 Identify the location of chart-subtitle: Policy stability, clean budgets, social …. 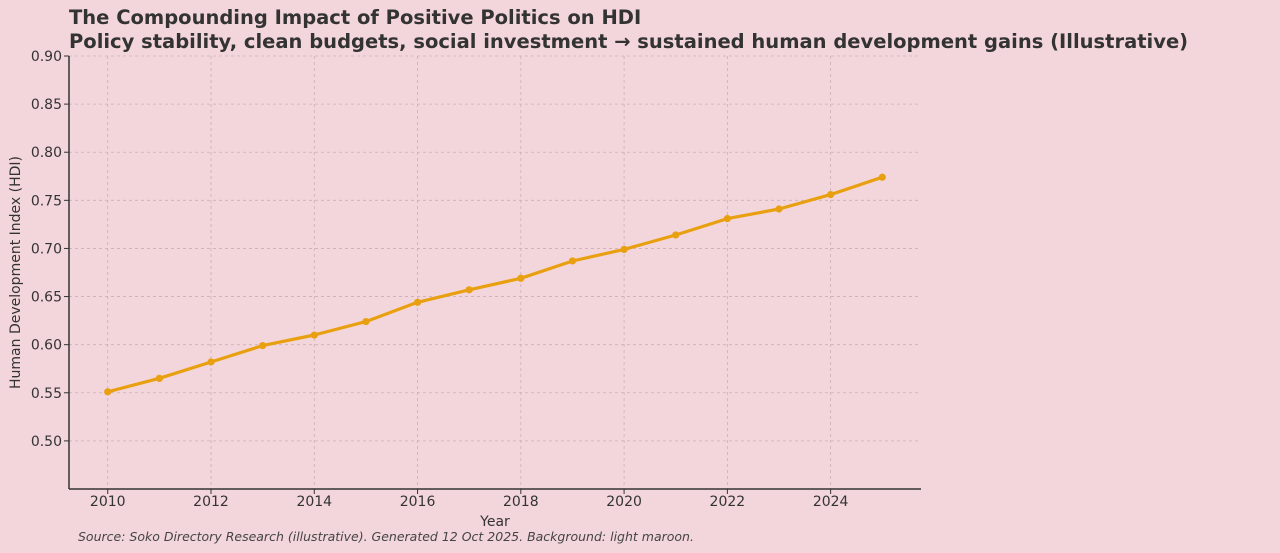
(629, 41).